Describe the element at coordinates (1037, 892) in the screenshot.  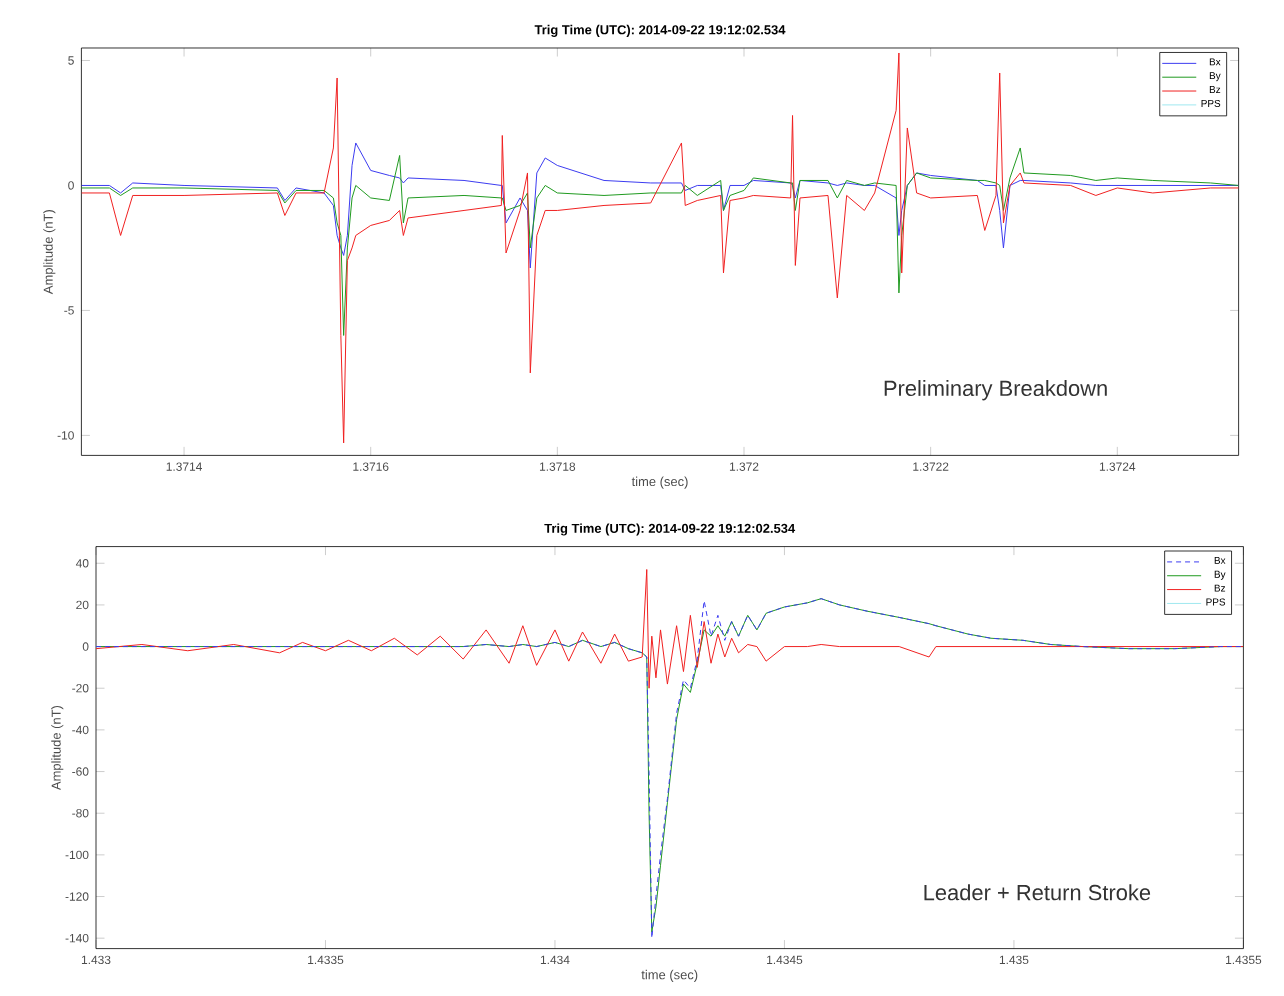
I see `annotation: Leader + Return Stroke` at that location.